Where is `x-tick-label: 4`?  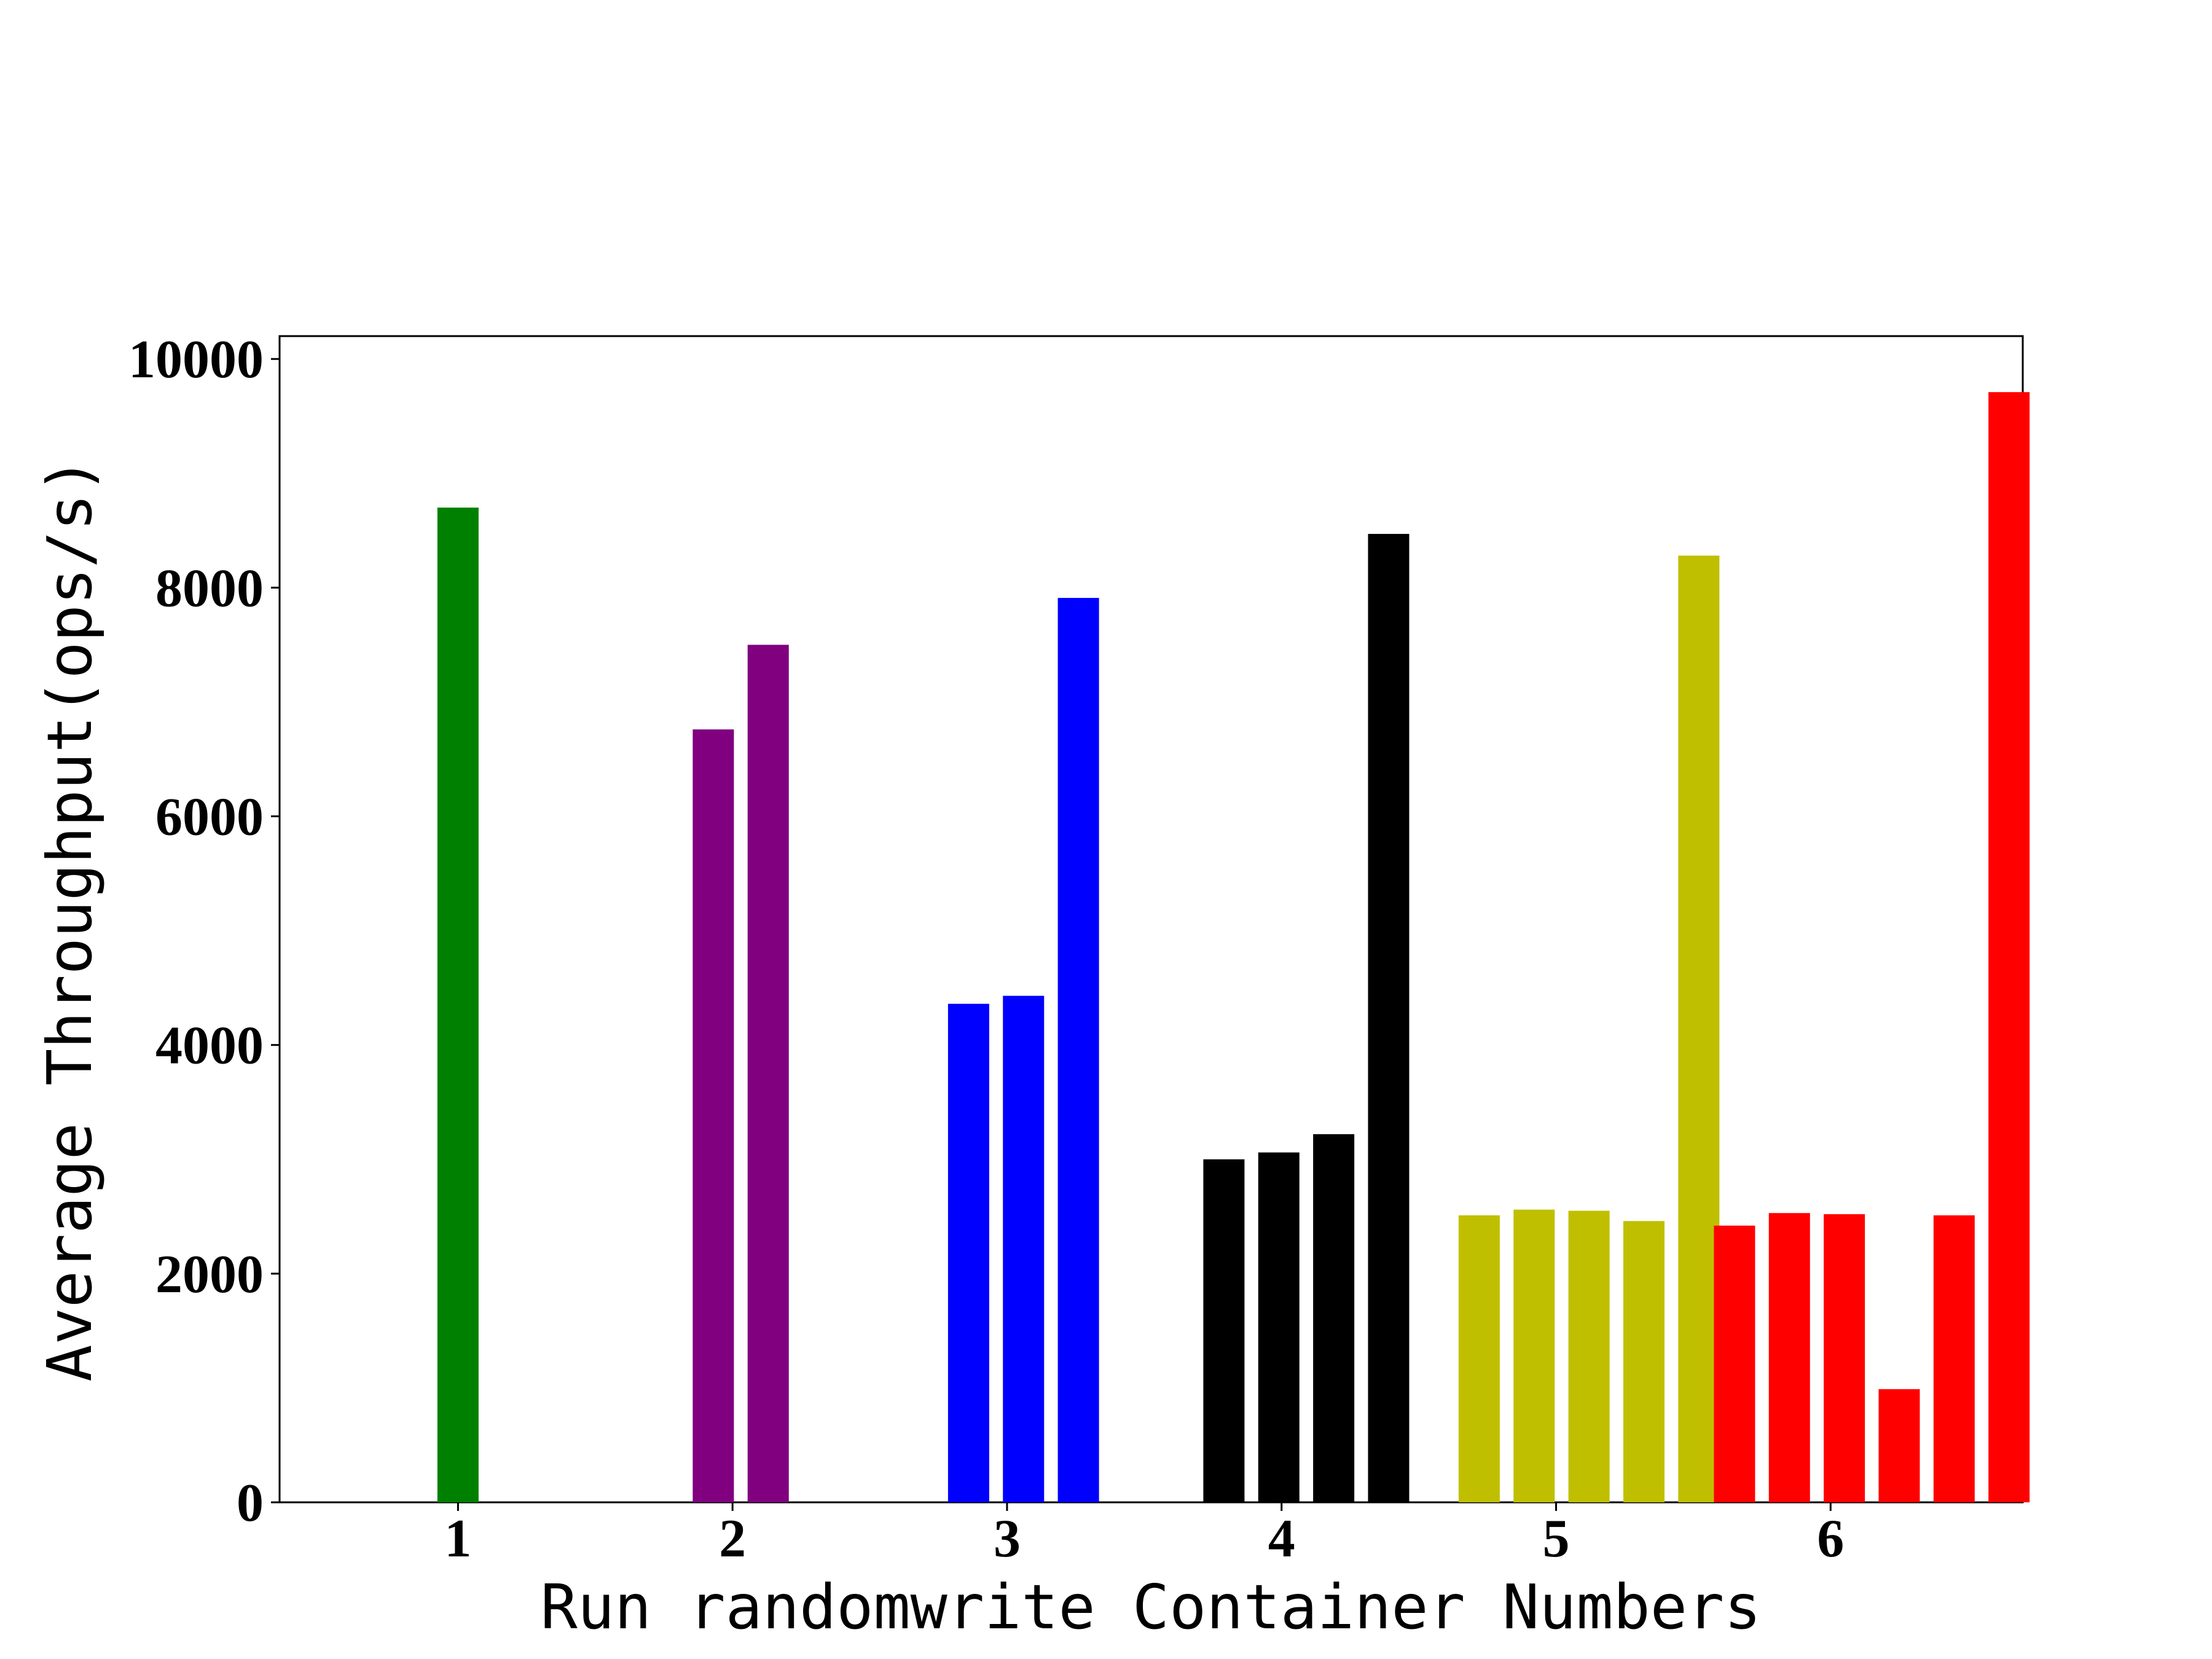 x-tick-label: 4 is located at coordinates (1281, 1539).